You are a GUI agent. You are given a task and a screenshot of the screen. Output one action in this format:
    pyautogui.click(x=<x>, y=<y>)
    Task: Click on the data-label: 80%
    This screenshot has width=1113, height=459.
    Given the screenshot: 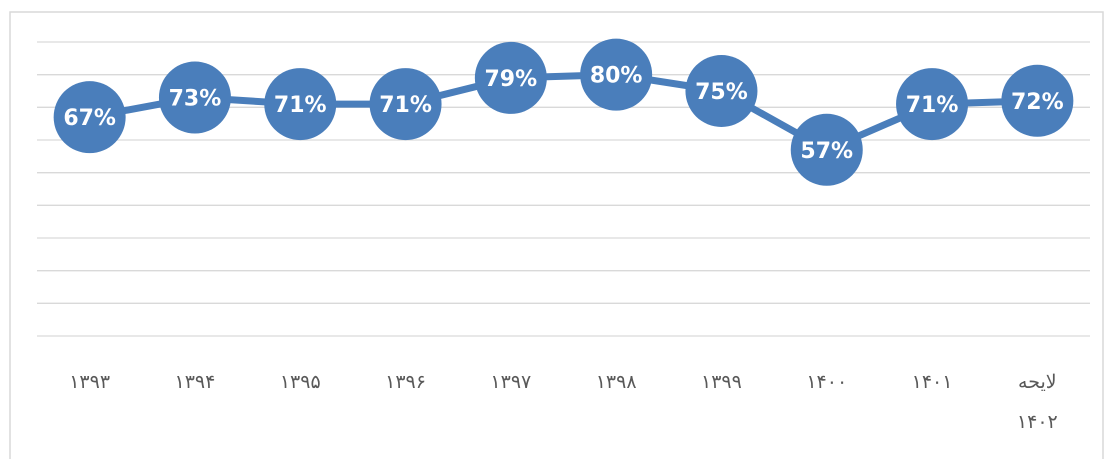 What is the action you would take?
    pyautogui.click(x=616, y=76)
    